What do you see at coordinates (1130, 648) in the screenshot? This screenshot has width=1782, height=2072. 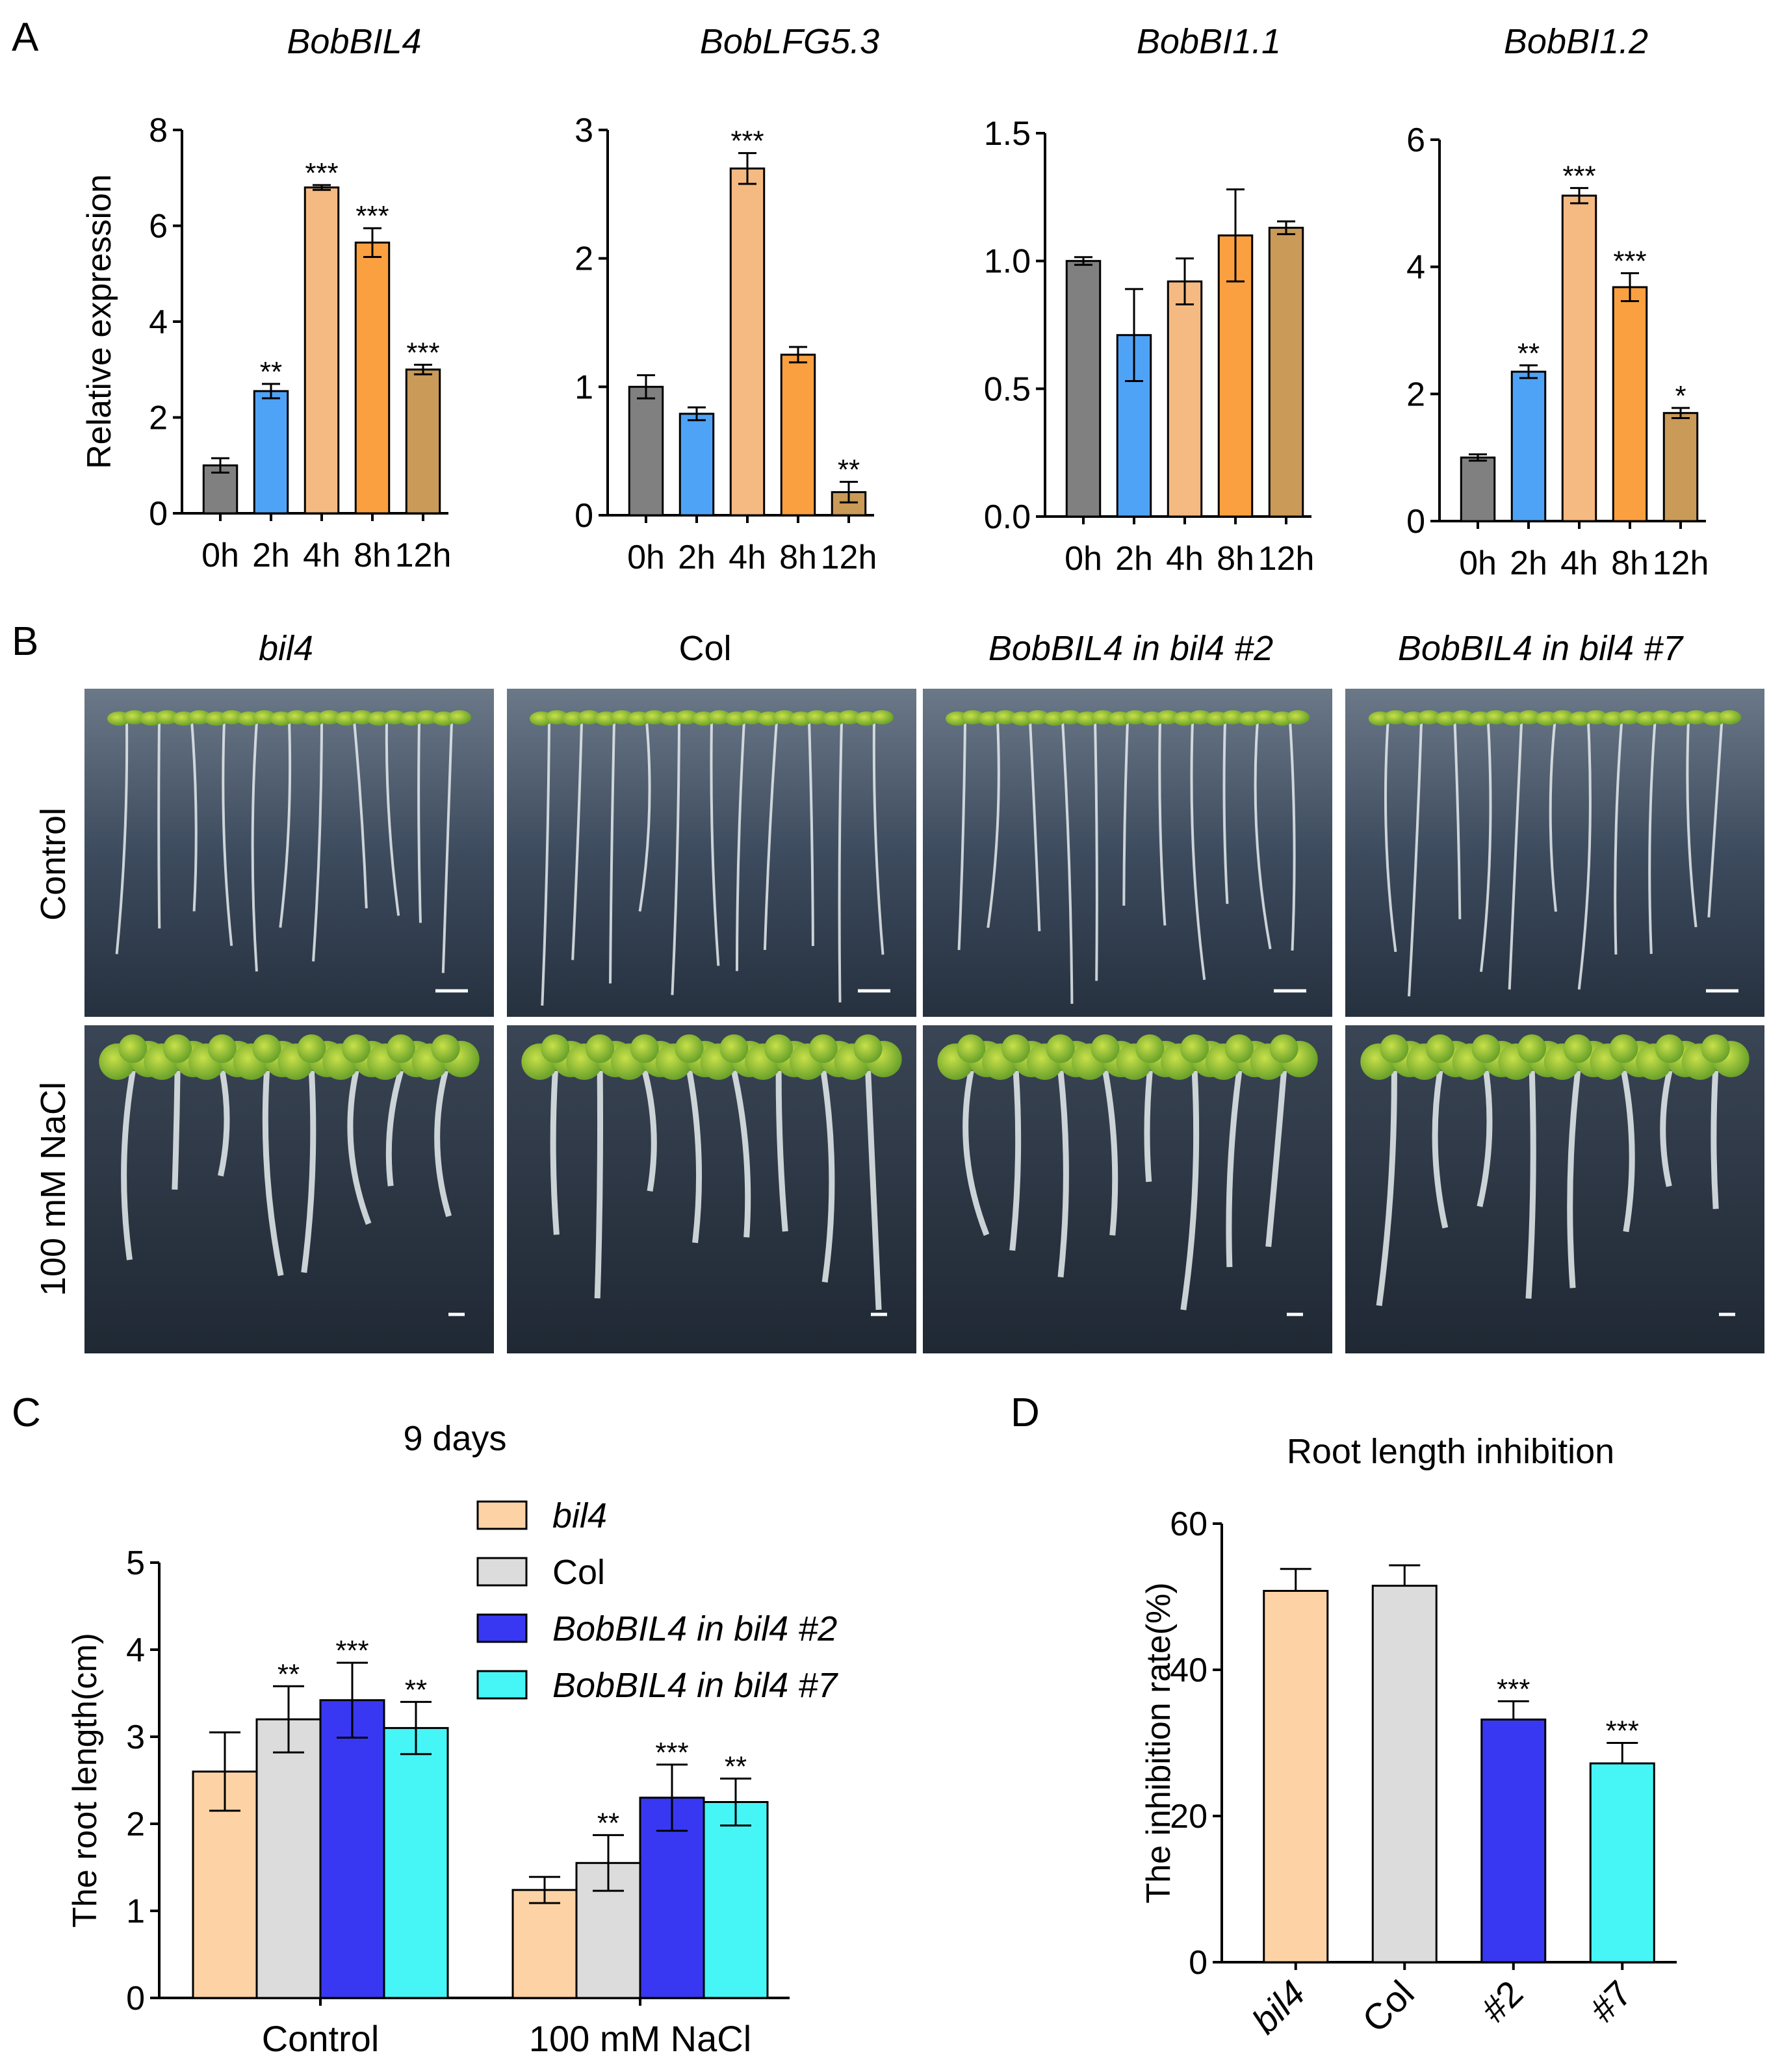 I see `photo-column-label: BobBIL4 in bil4 #2` at bounding box center [1130, 648].